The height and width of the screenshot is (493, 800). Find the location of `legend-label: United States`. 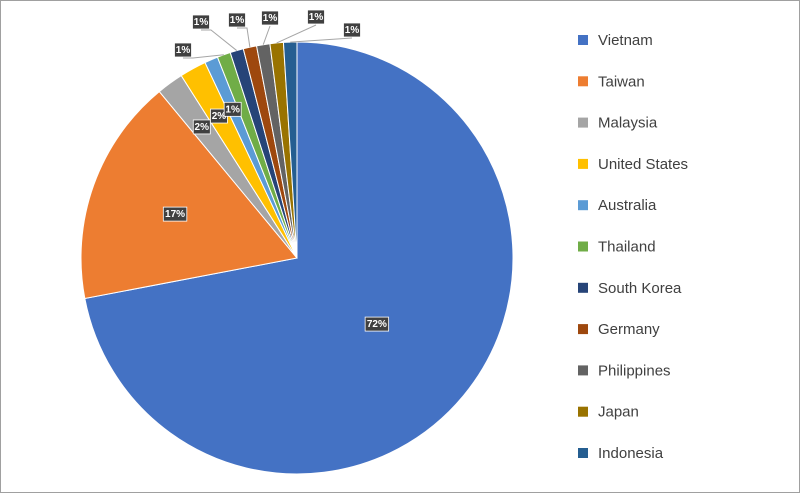

legend-label: United States is located at coordinates (643, 164).